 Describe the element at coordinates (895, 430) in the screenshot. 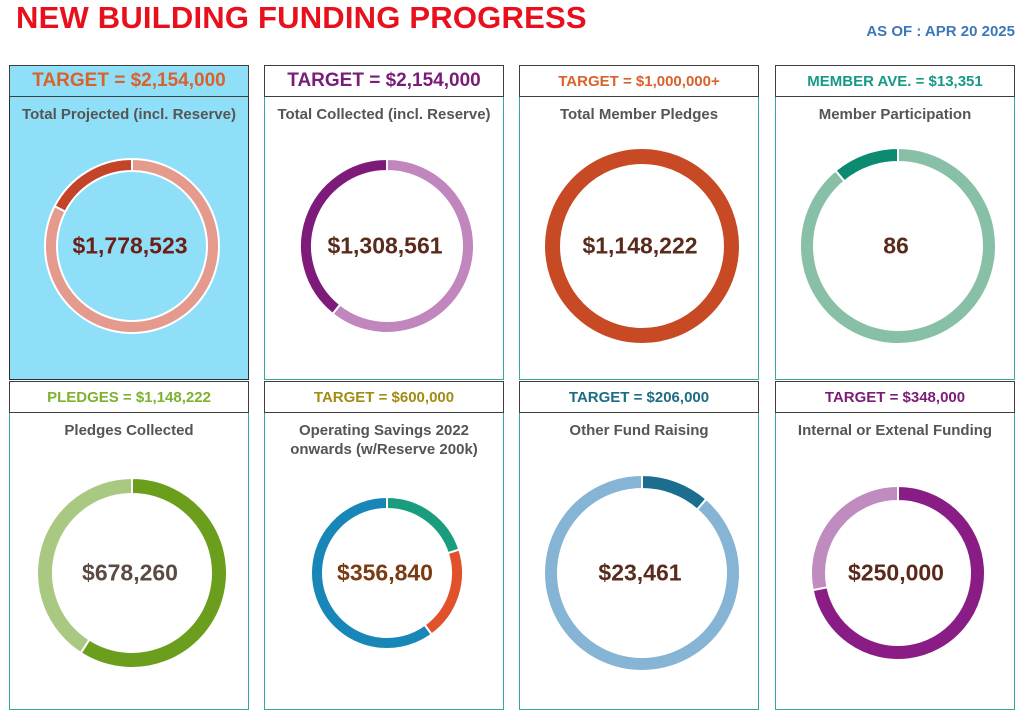

I see `panel-title: Internal or Extenal Funding` at that location.